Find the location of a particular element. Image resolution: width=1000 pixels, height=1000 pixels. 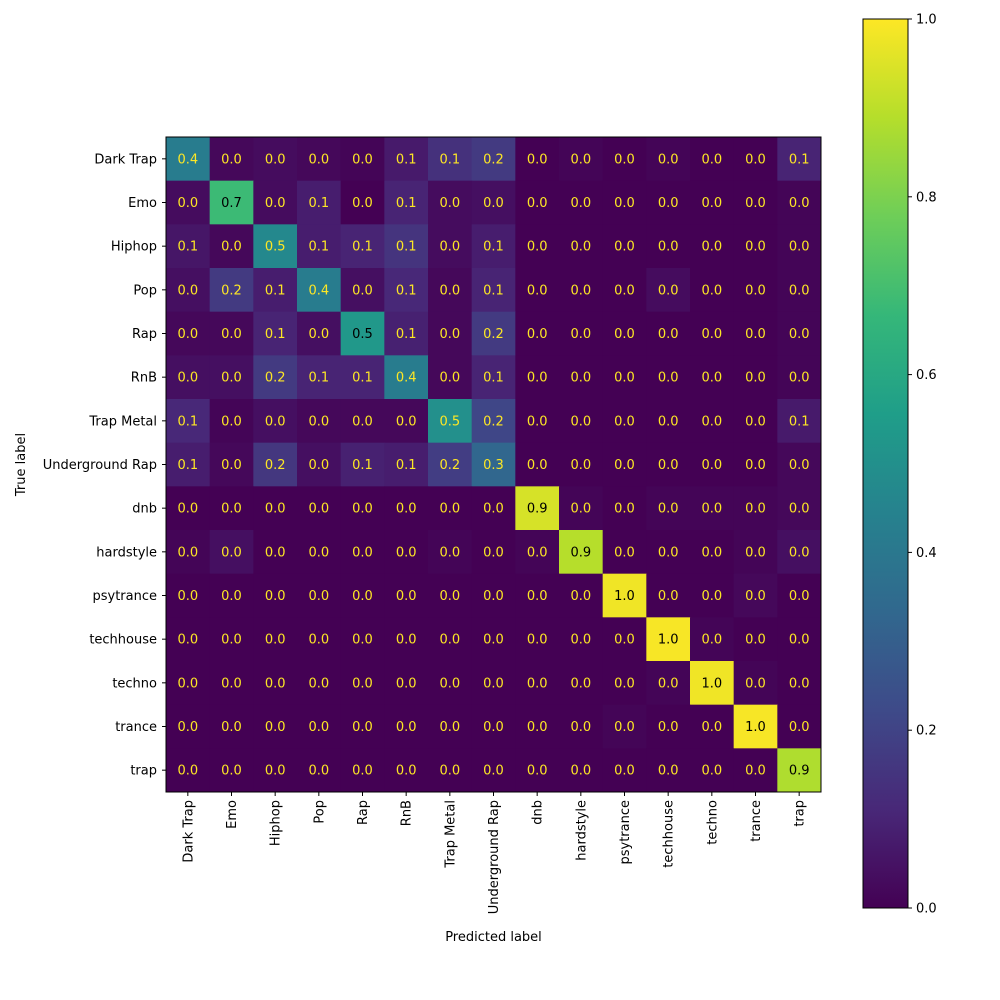

y-tick-label: Pop is located at coordinates (145, 290).